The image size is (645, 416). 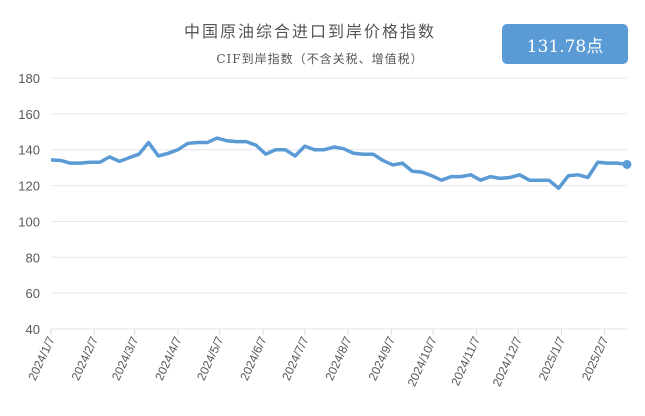 I want to click on x-tick-label: 2024/12/7, so click(x=507, y=361).